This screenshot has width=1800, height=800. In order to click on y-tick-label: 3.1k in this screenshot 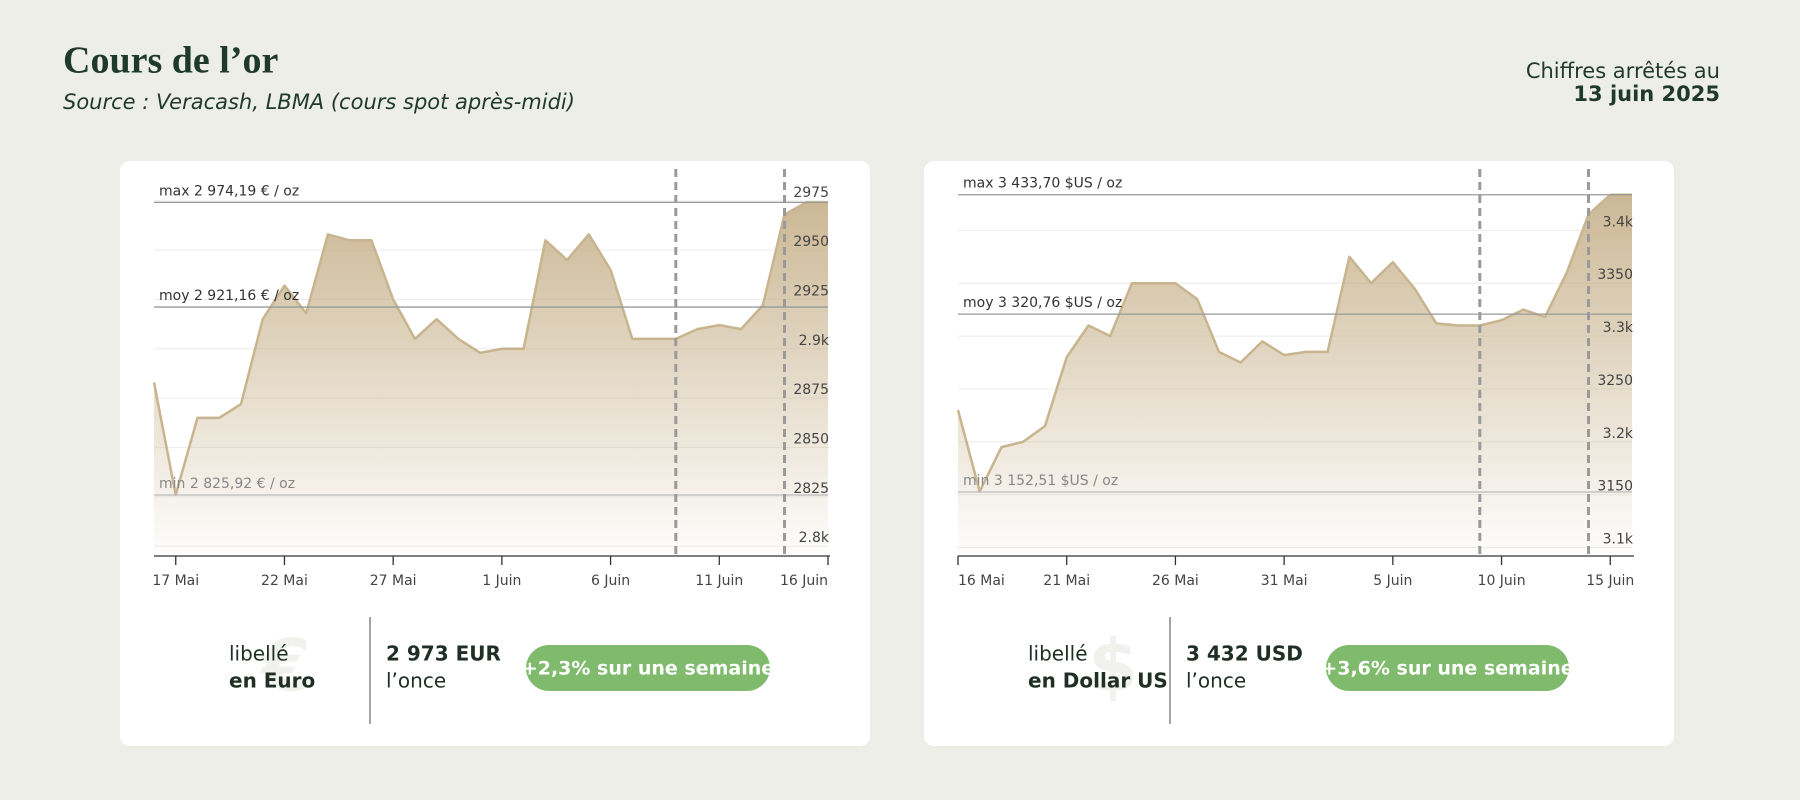, I will do `click(1618, 540)`.